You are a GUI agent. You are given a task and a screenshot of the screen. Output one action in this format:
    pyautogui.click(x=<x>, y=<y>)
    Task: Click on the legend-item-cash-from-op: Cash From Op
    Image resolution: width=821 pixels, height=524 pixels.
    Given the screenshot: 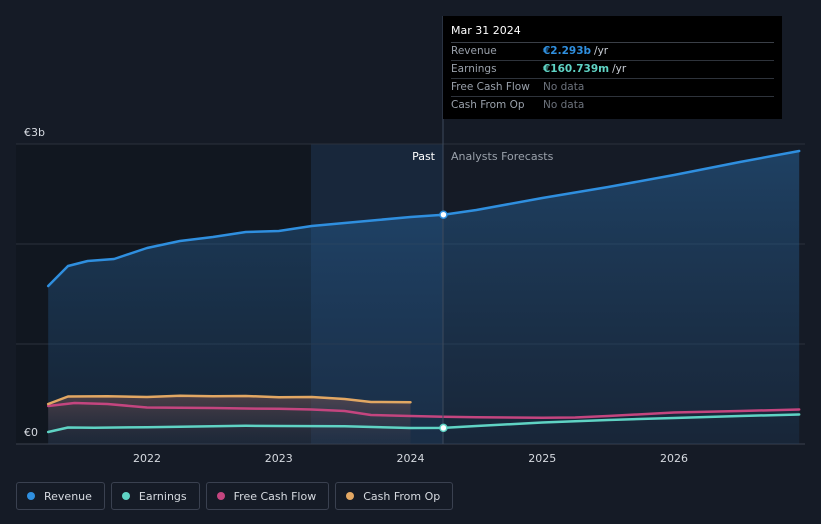 What is the action you would take?
    pyautogui.click(x=394, y=496)
    